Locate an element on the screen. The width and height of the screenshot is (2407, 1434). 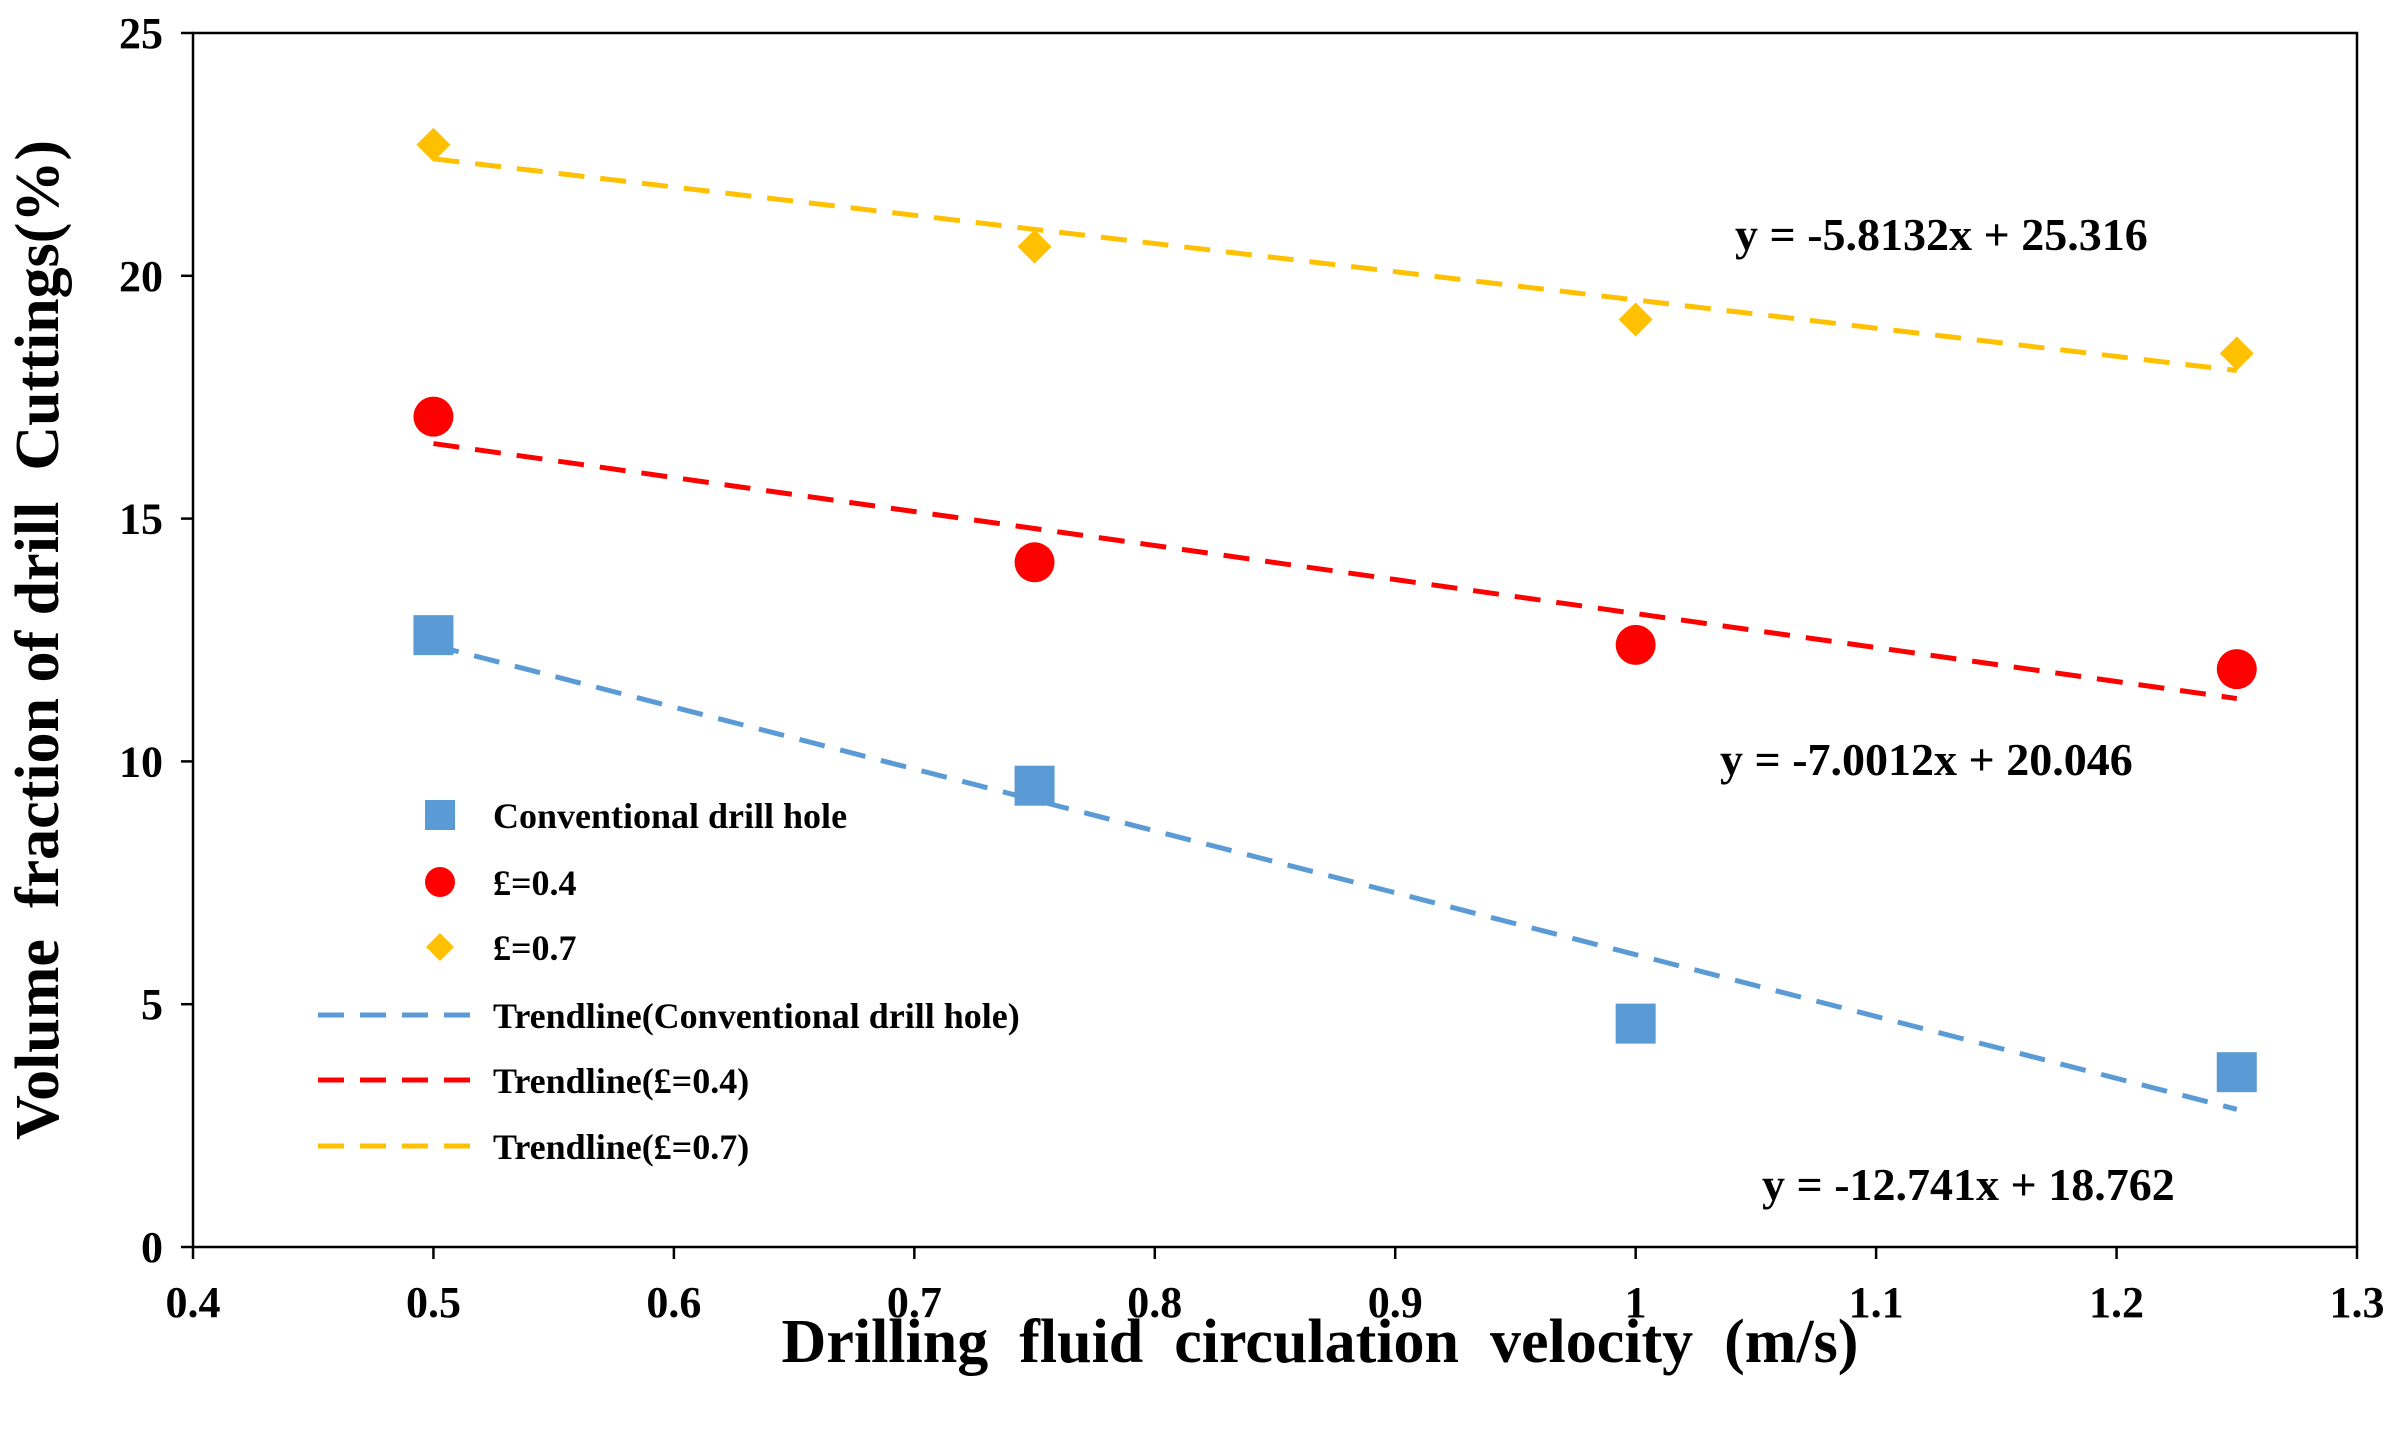
x-tick-label: 0.5 is located at coordinates (433, 1302).